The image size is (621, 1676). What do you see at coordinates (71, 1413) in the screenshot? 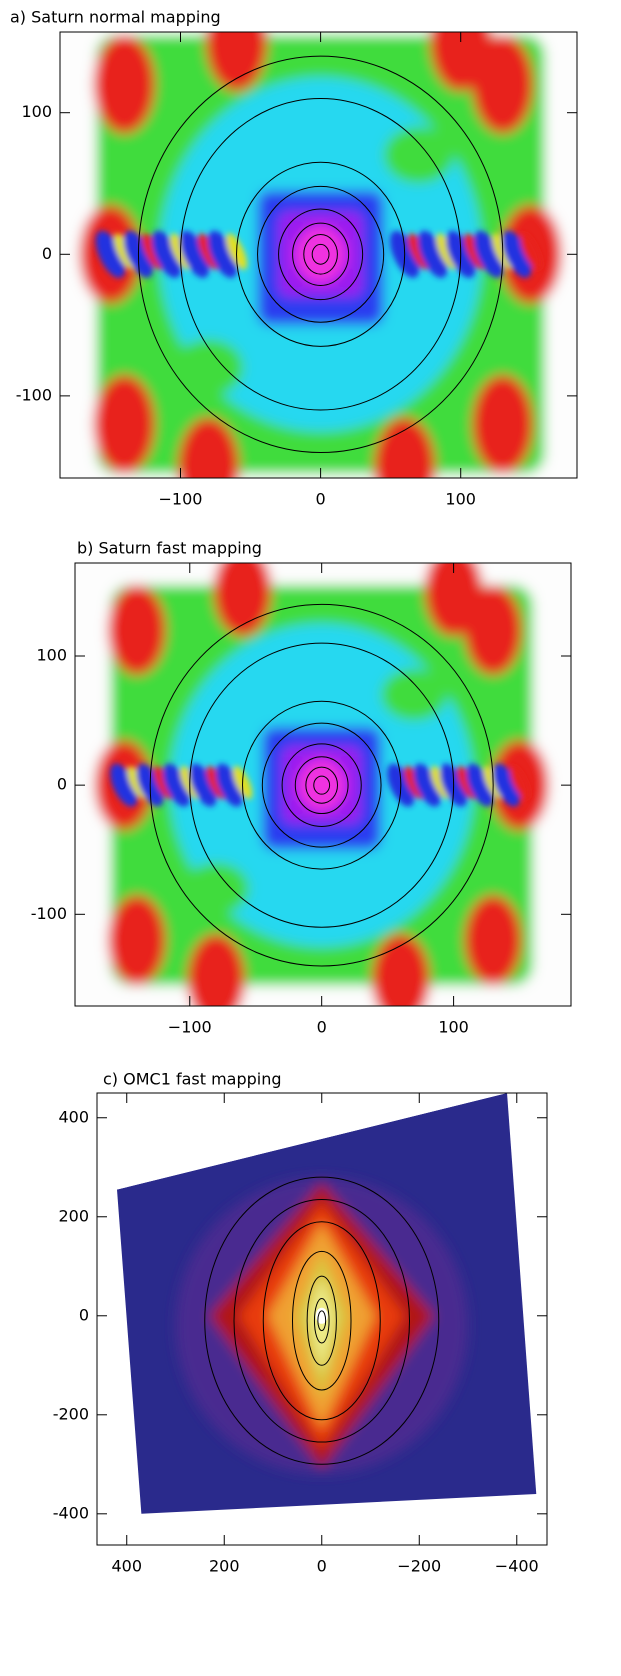
I see `y-tick-label: -200` at bounding box center [71, 1413].